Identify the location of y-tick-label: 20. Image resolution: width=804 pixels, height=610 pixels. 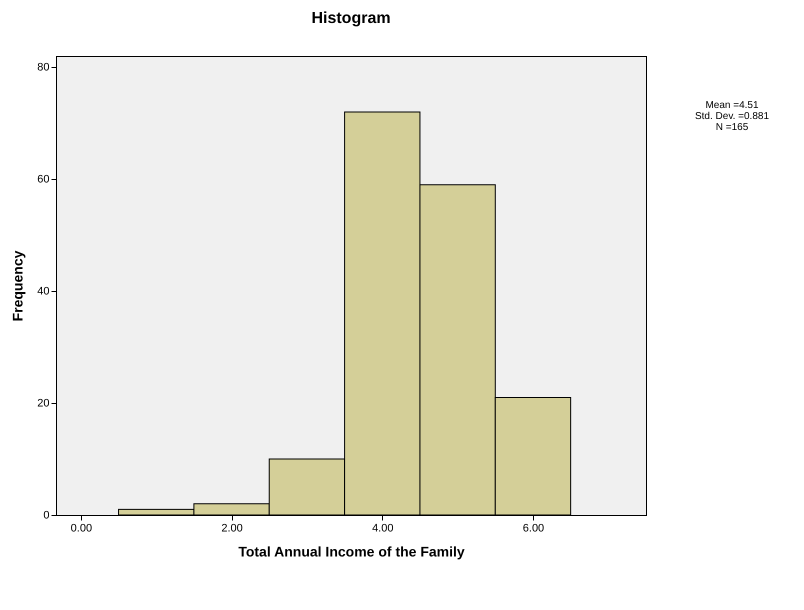
(43, 404).